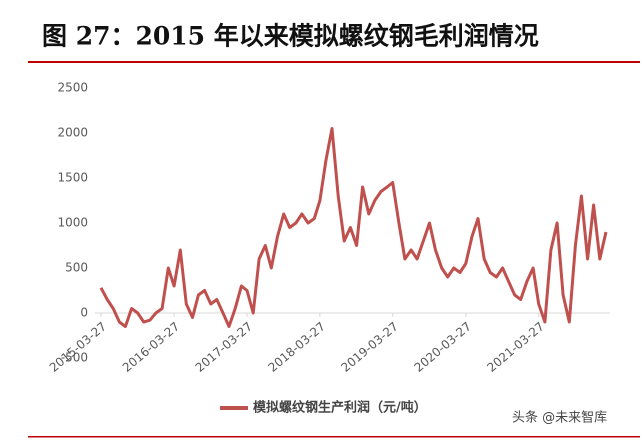 The height and width of the screenshot is (440, 642). Describe the element at coordinates (76, 268) in the screenshot. I see `y-tick-label: 500` at that location.